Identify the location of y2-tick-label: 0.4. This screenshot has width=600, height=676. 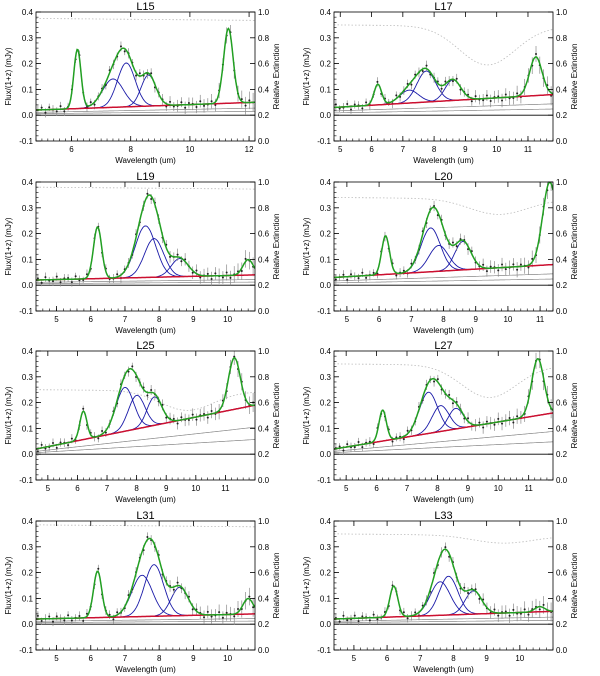
(562, 598).